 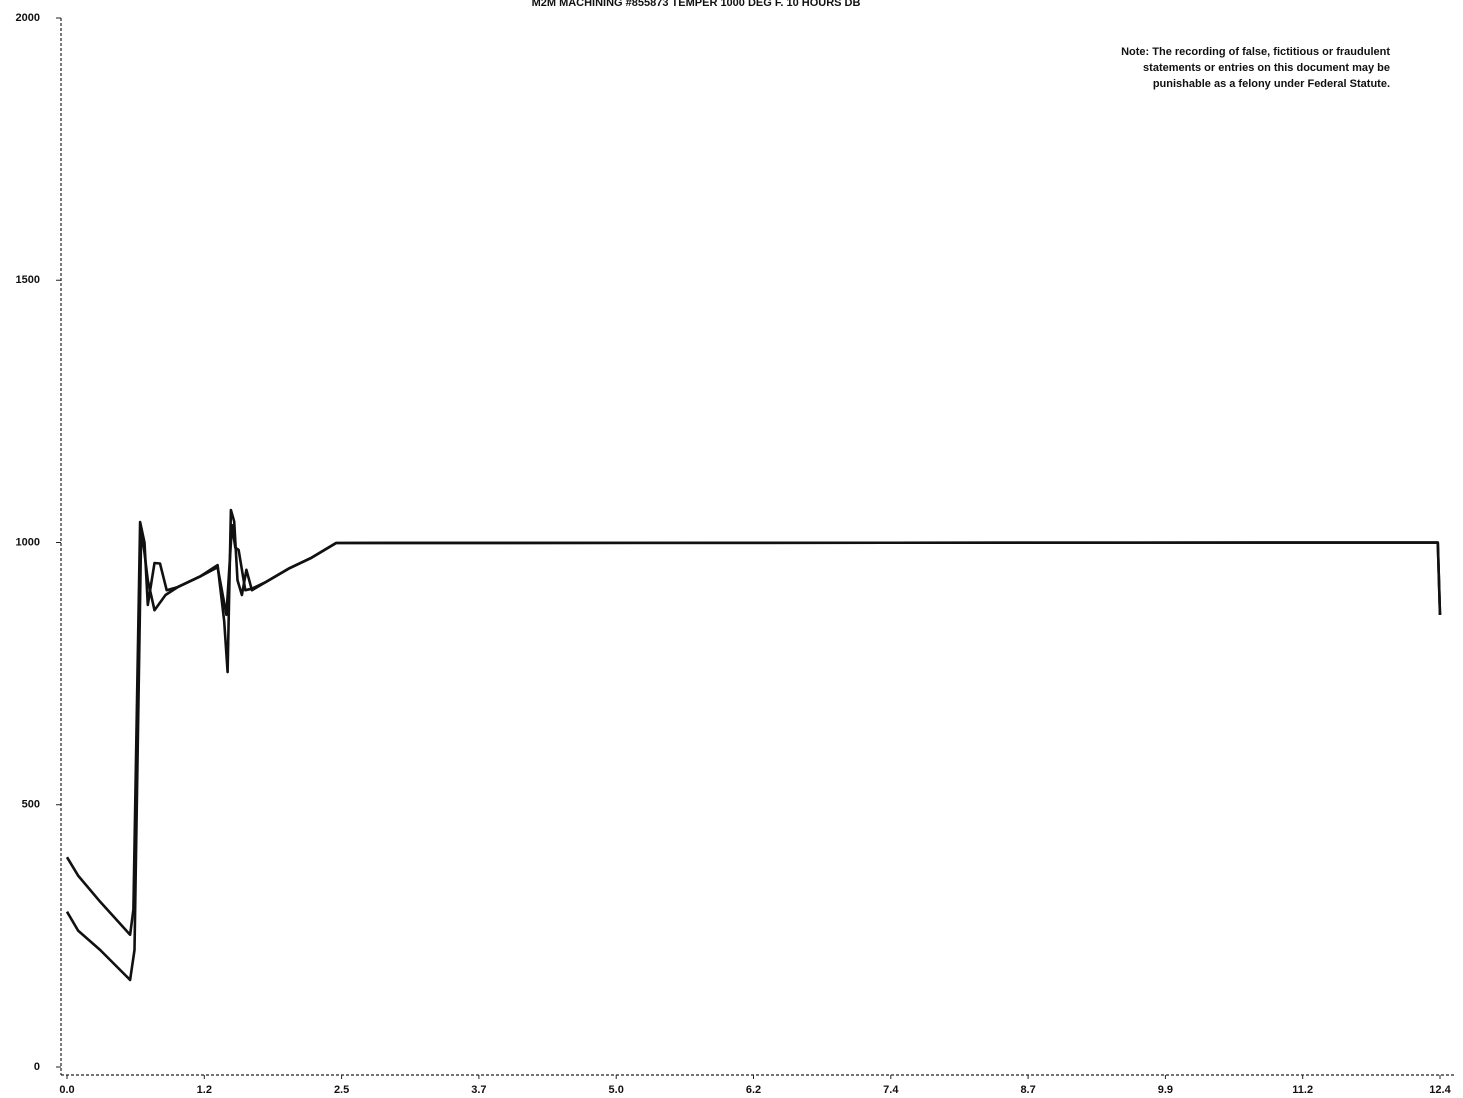 I want to click on y-tick-label: 2000, so click(x=28, y=18).